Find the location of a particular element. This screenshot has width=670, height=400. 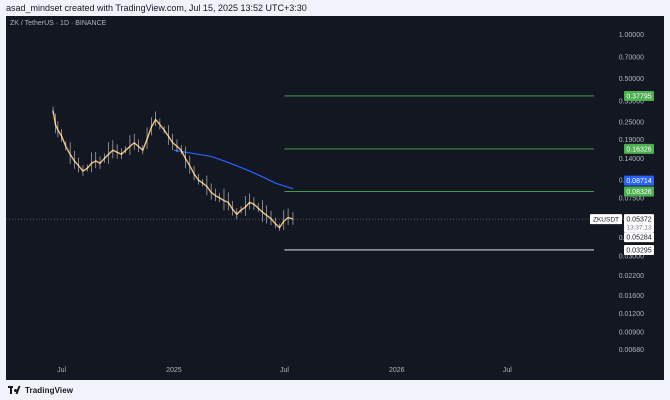

support-level-badge is located at coordinates (639, 249).